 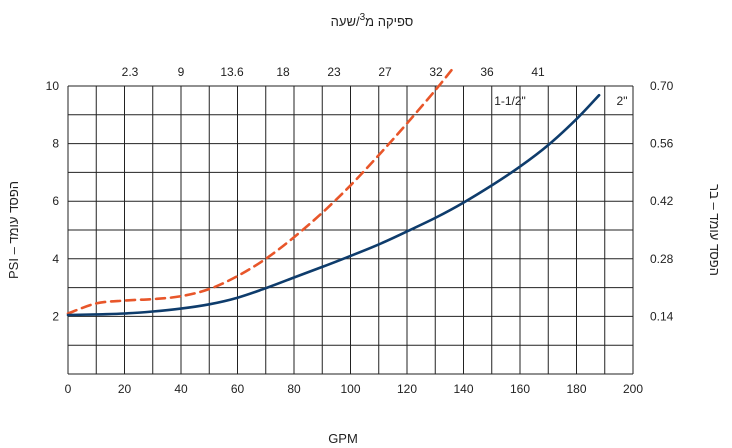 What do you see at coordinates (294, 389) in the screenshot?
I see `x-tick-label: 80` at bounding box center [294, 389].